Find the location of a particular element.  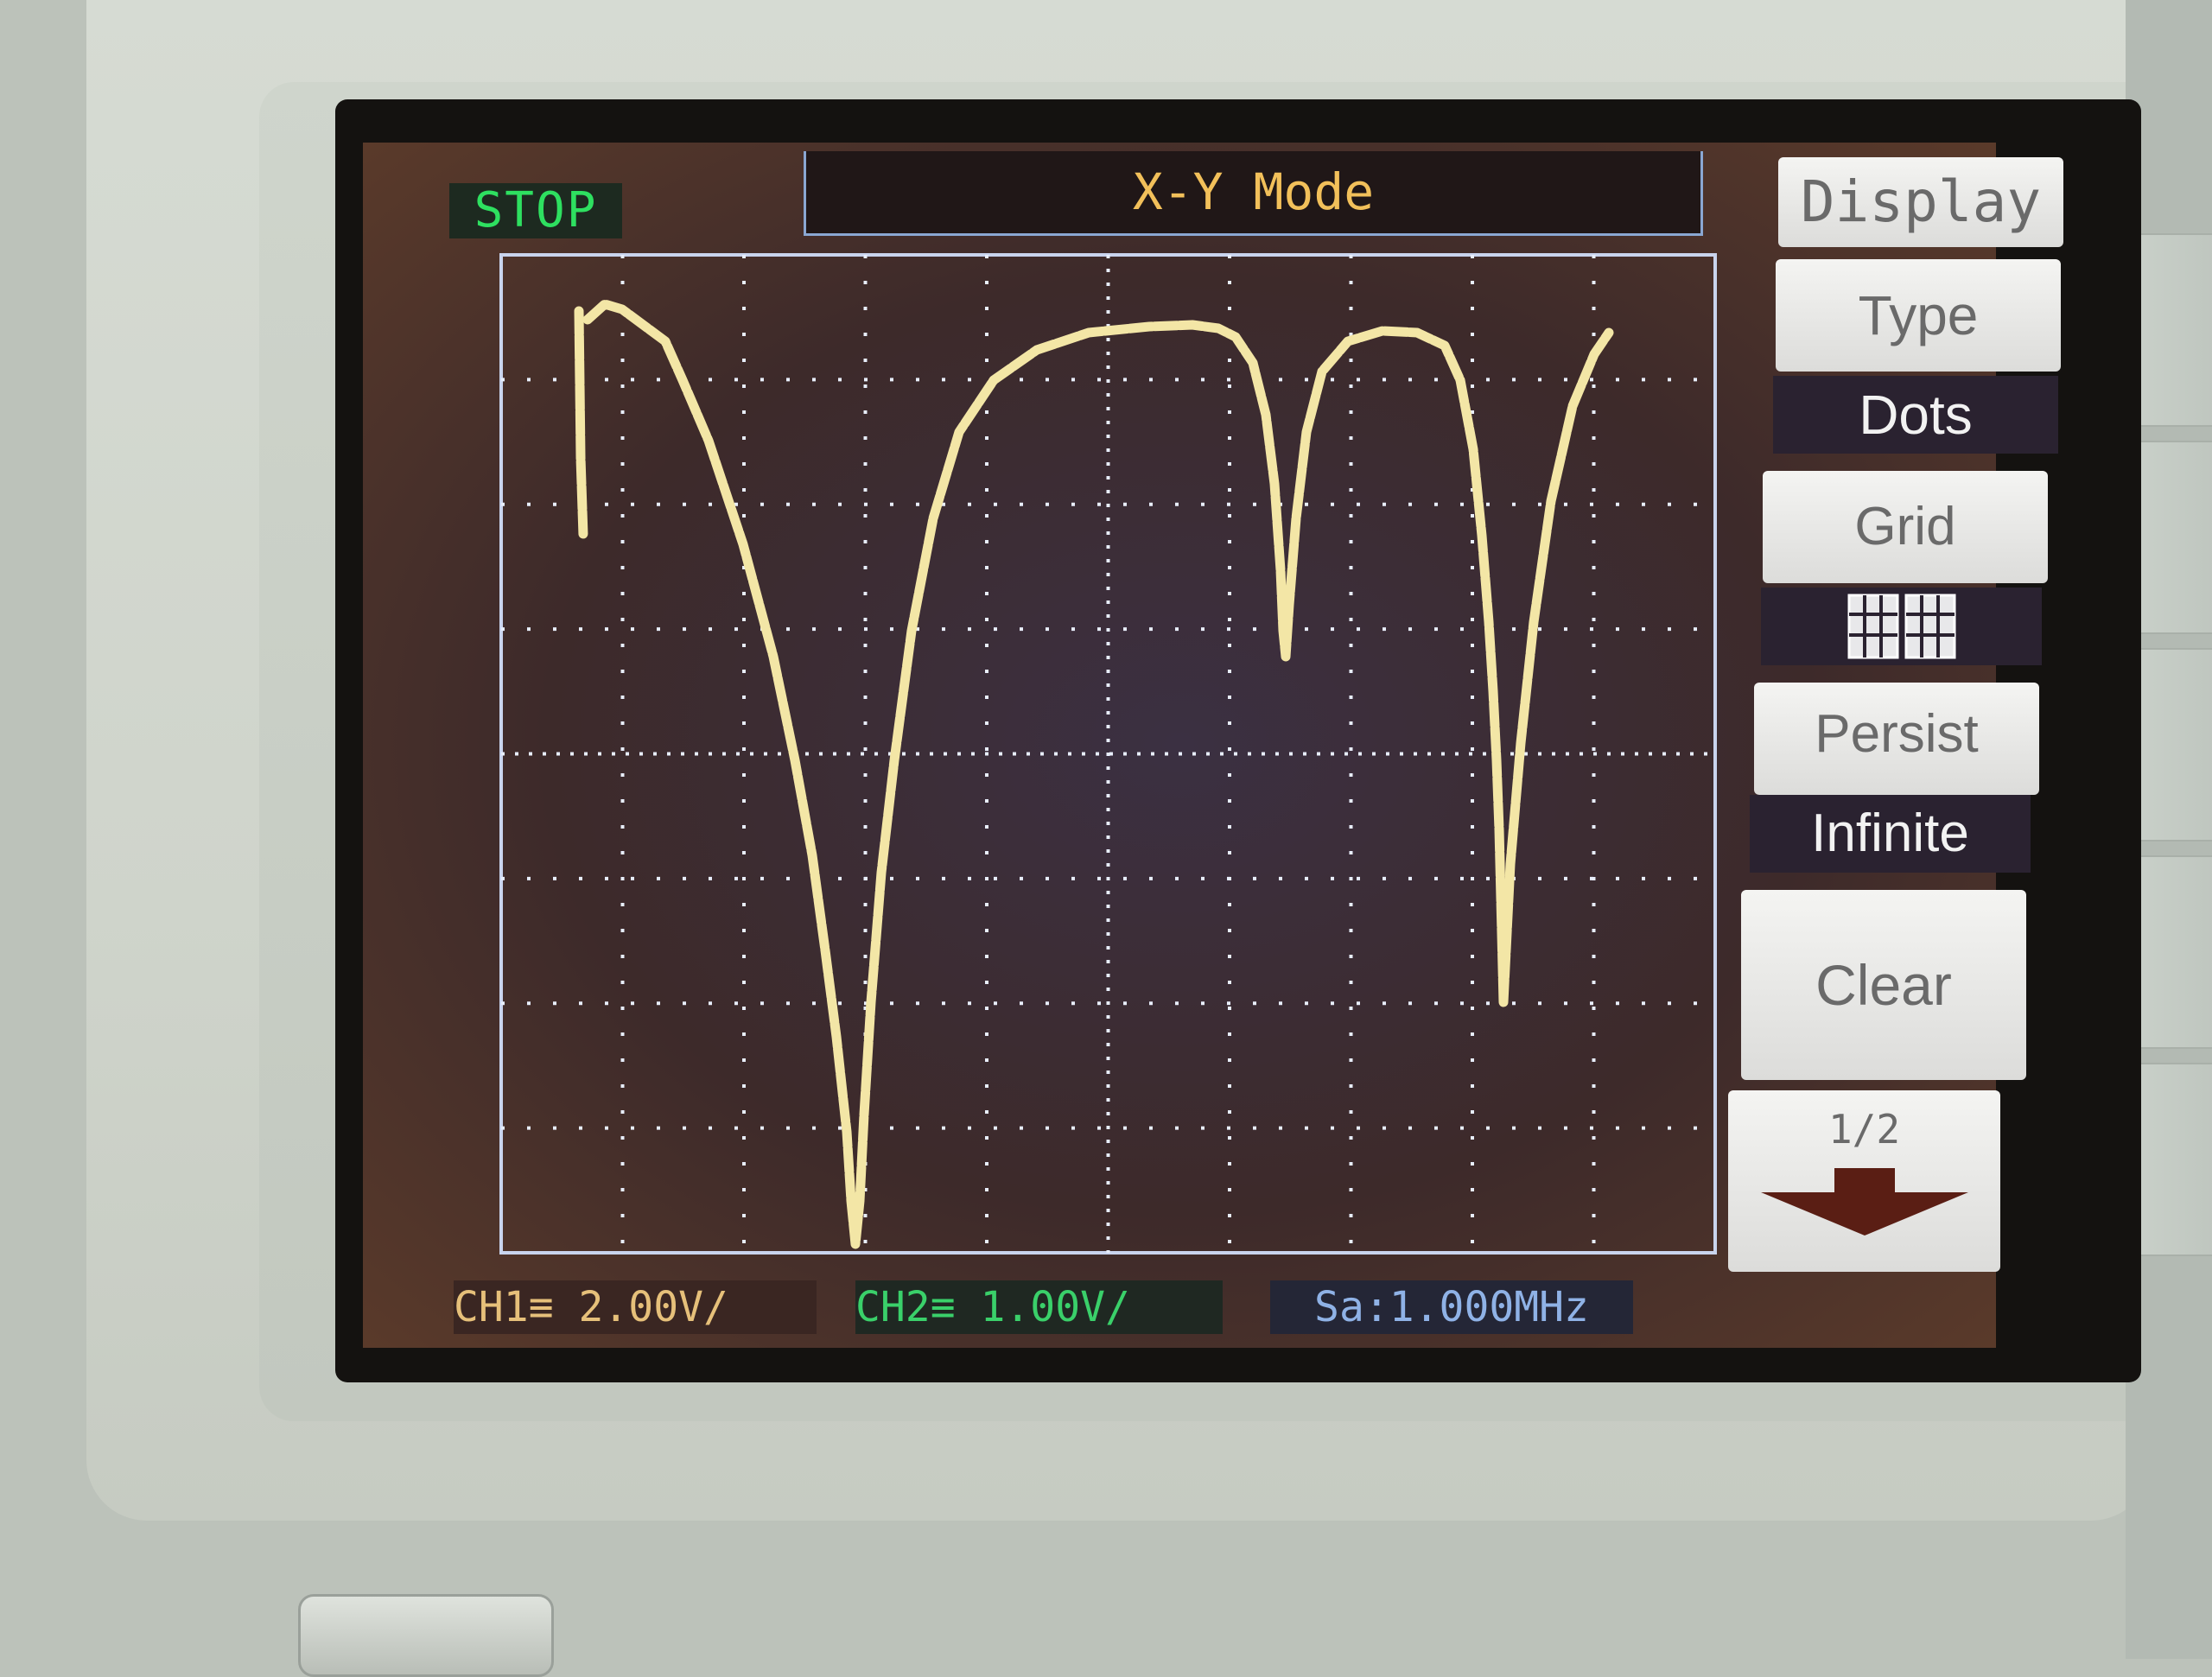

type-button: Type is located at coordinates (1918, 315).